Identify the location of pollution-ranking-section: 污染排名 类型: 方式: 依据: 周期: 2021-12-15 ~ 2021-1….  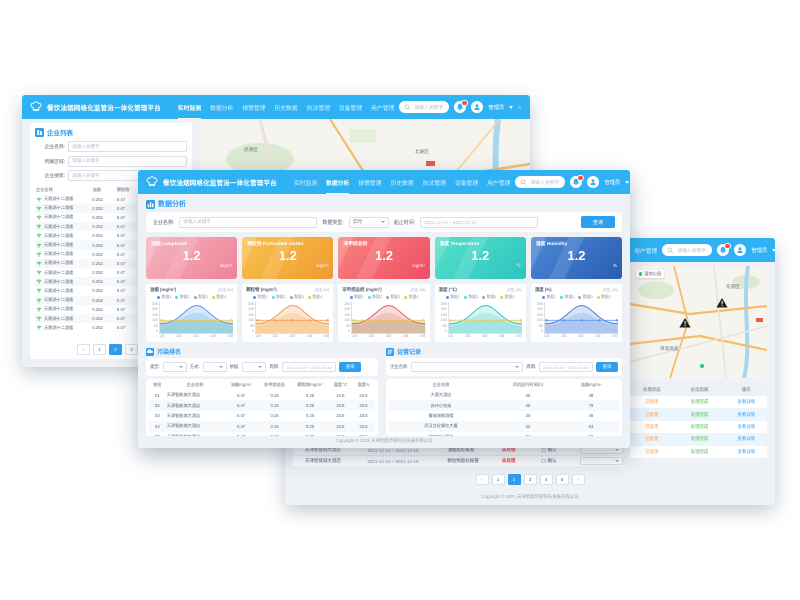
(262, 391).